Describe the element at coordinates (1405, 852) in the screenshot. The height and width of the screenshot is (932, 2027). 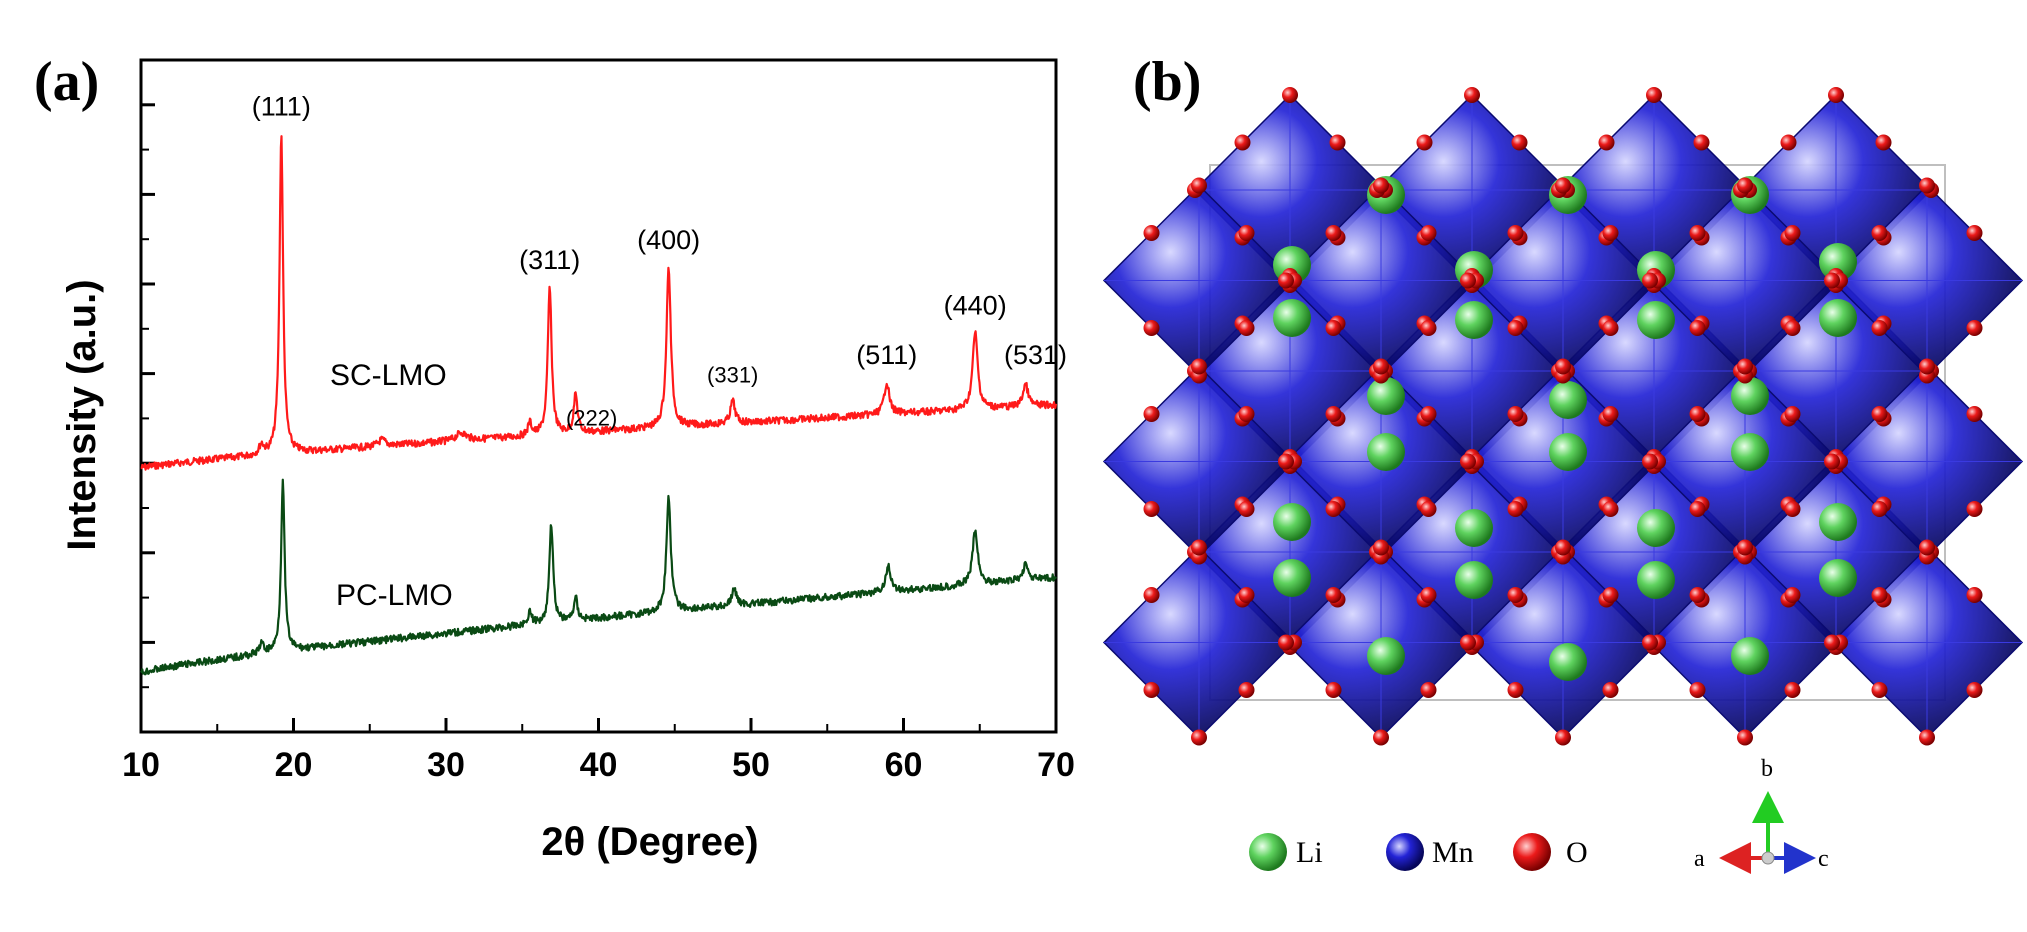
I see `legend-mn-sphere` at that location.